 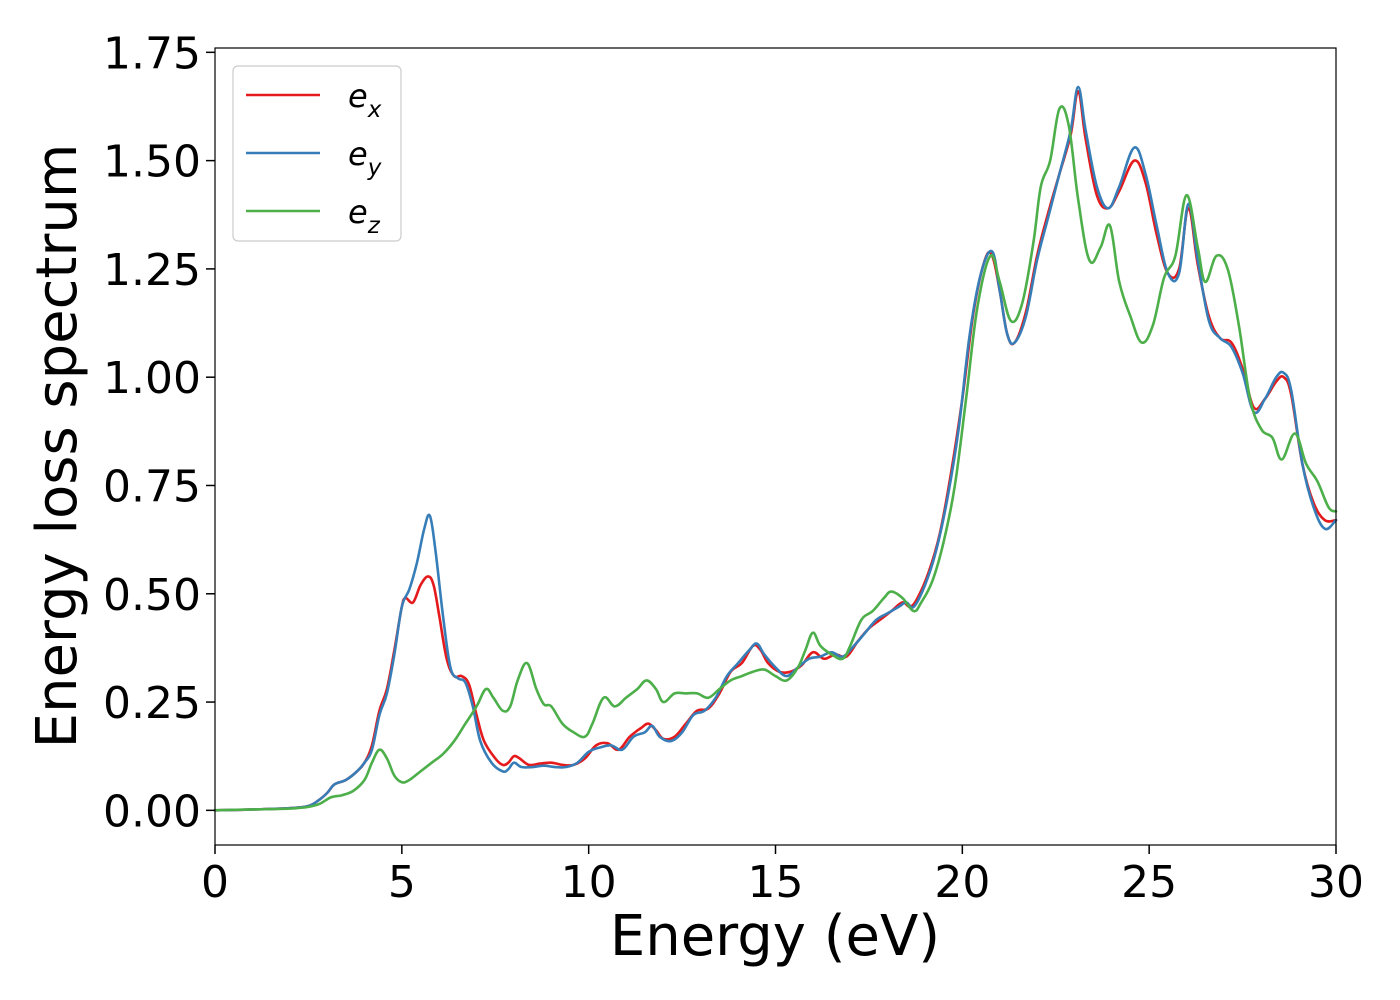 What do you see at coordinates (402, 882) in the screenshot?
I see `x-tick-label: 5` at bounding box center [402, 882].